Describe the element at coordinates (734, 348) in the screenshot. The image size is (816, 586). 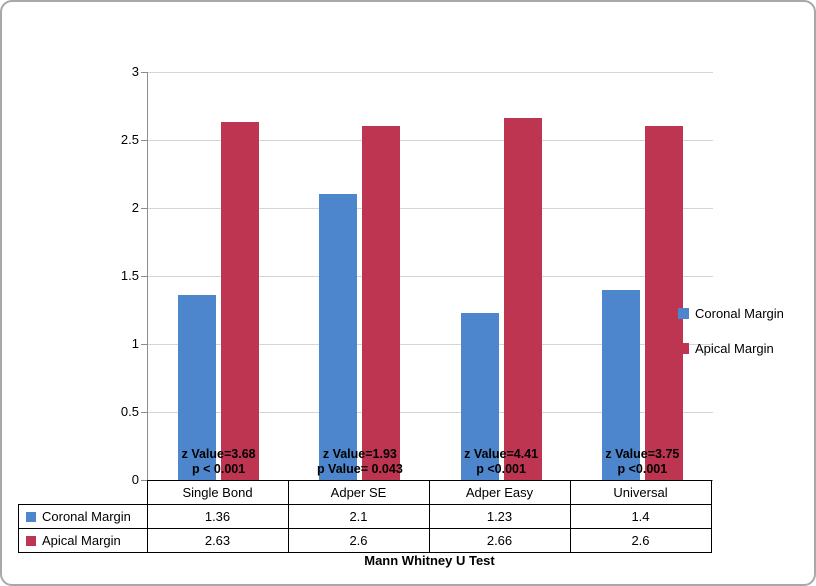
I see `legend-label: Apical Margin` at that location.